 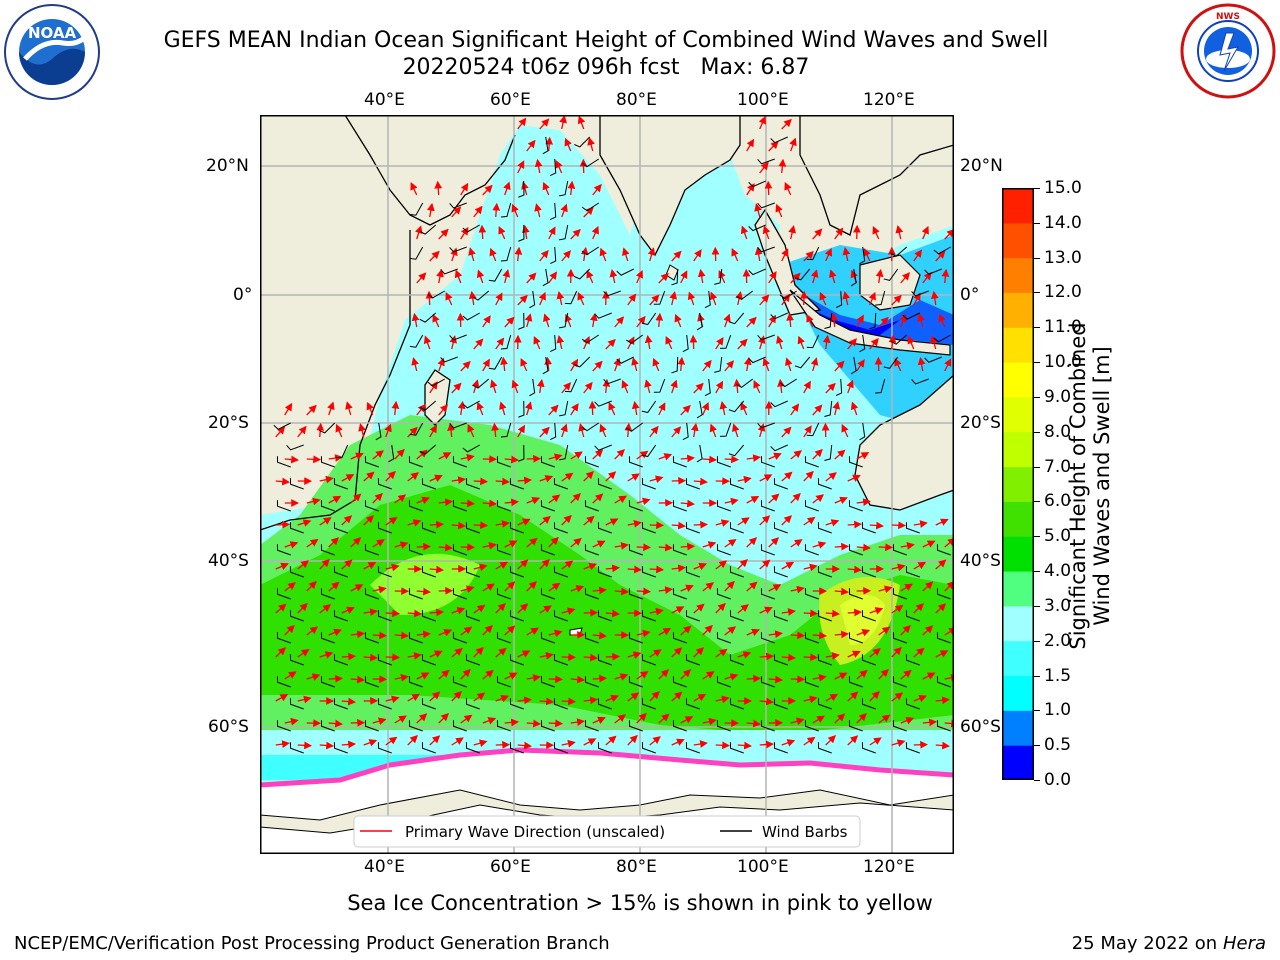 What do you see at coordinates (1244, 943) in the screenshot?
I see `machine-name: Hera` at bounding box center [1244, 943].